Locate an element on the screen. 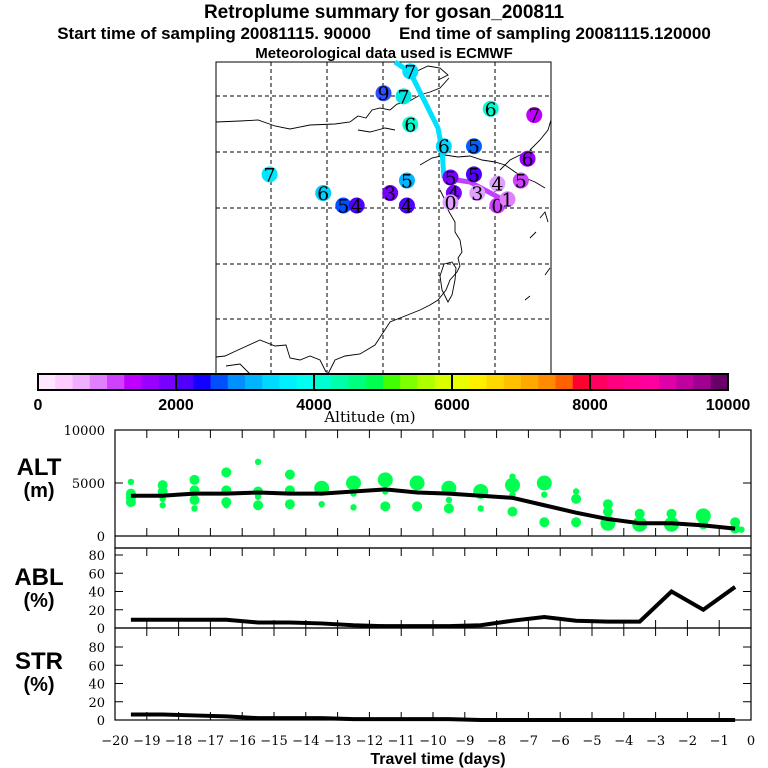  x-tick-label: −15 is located at coordinates (273, 741).